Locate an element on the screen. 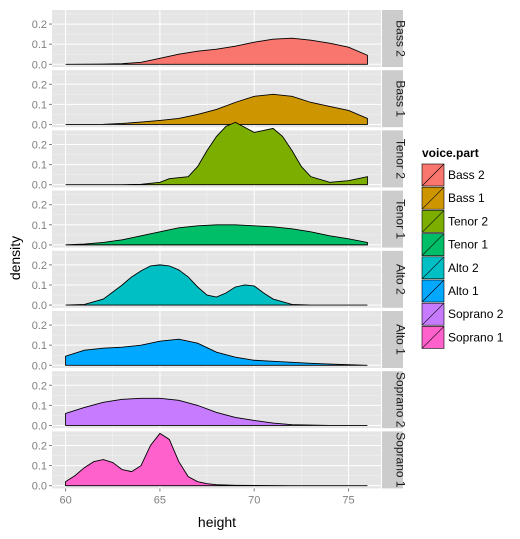 The height and width of the screenshot is (539, 520). facet-strip-label: Tenor 2 is located at coordinates (401, 159).